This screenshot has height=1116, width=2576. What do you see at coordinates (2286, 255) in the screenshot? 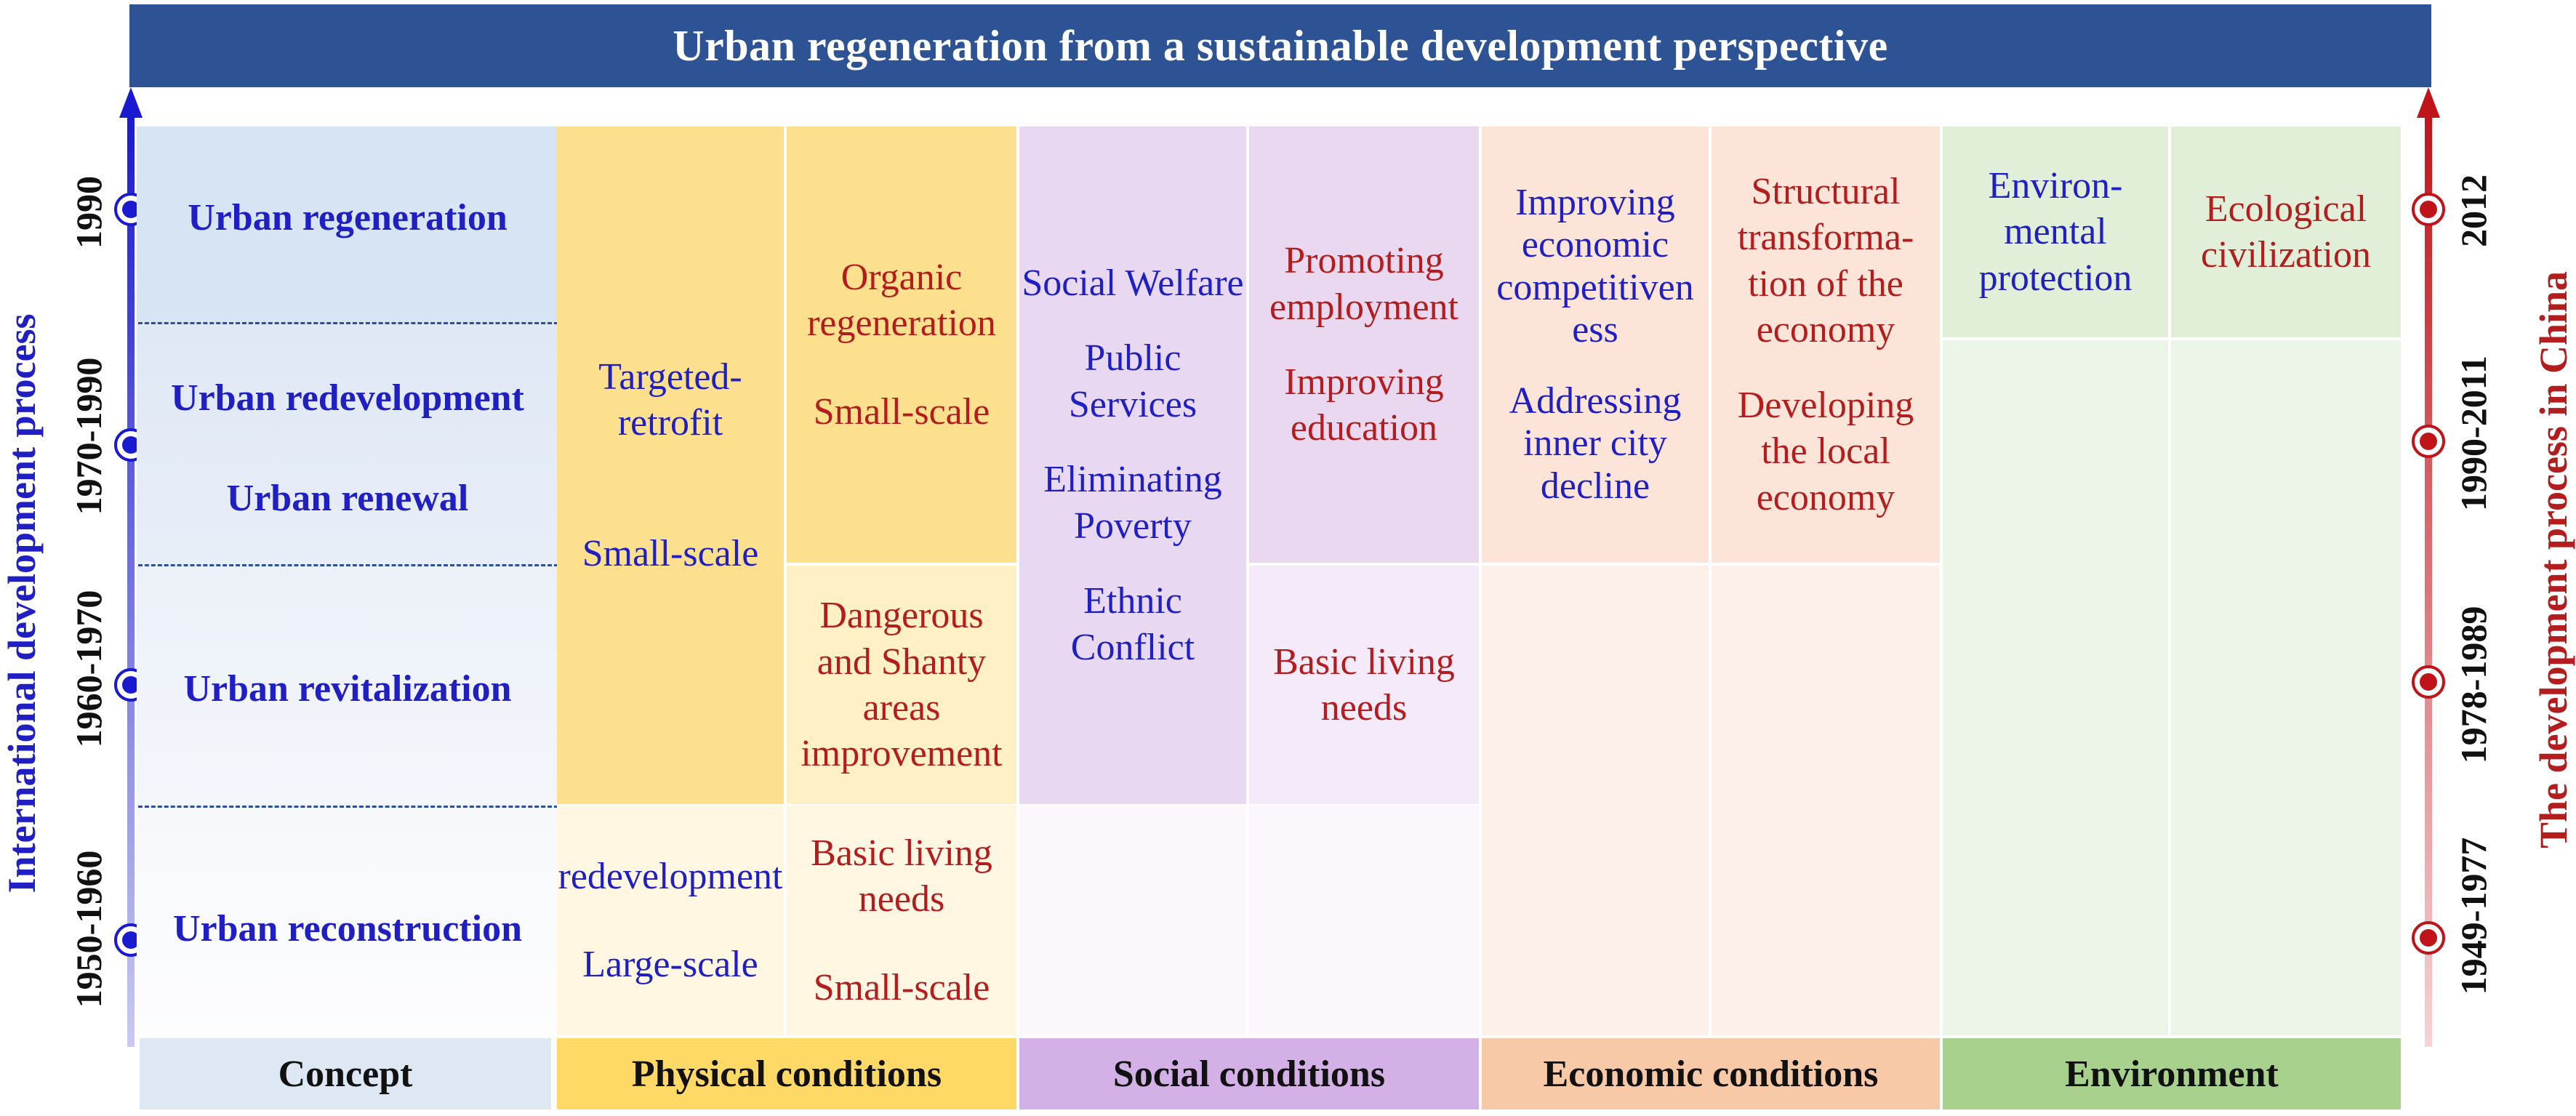
I see `text-line: civilization` at bounding box center [2286, 255].